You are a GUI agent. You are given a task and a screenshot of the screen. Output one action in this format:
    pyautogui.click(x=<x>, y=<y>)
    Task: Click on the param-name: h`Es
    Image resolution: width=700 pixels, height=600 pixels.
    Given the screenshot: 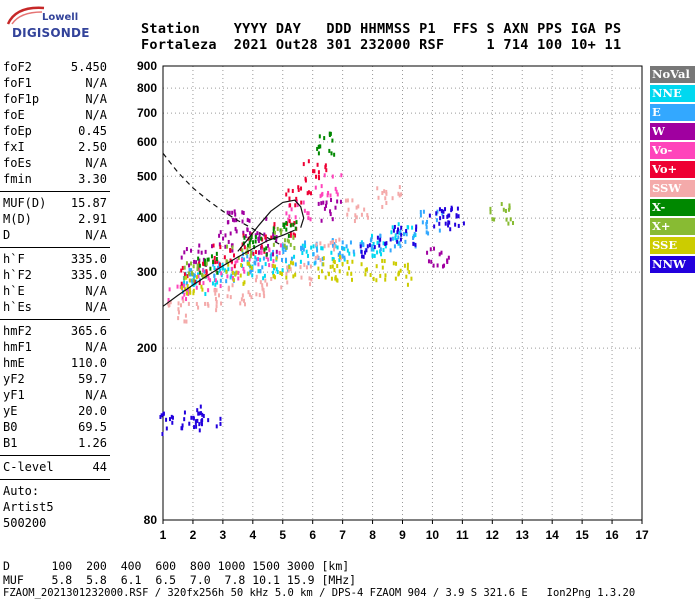 What is the action you would take?
    pyautogui.click(x=17, y=307)
    